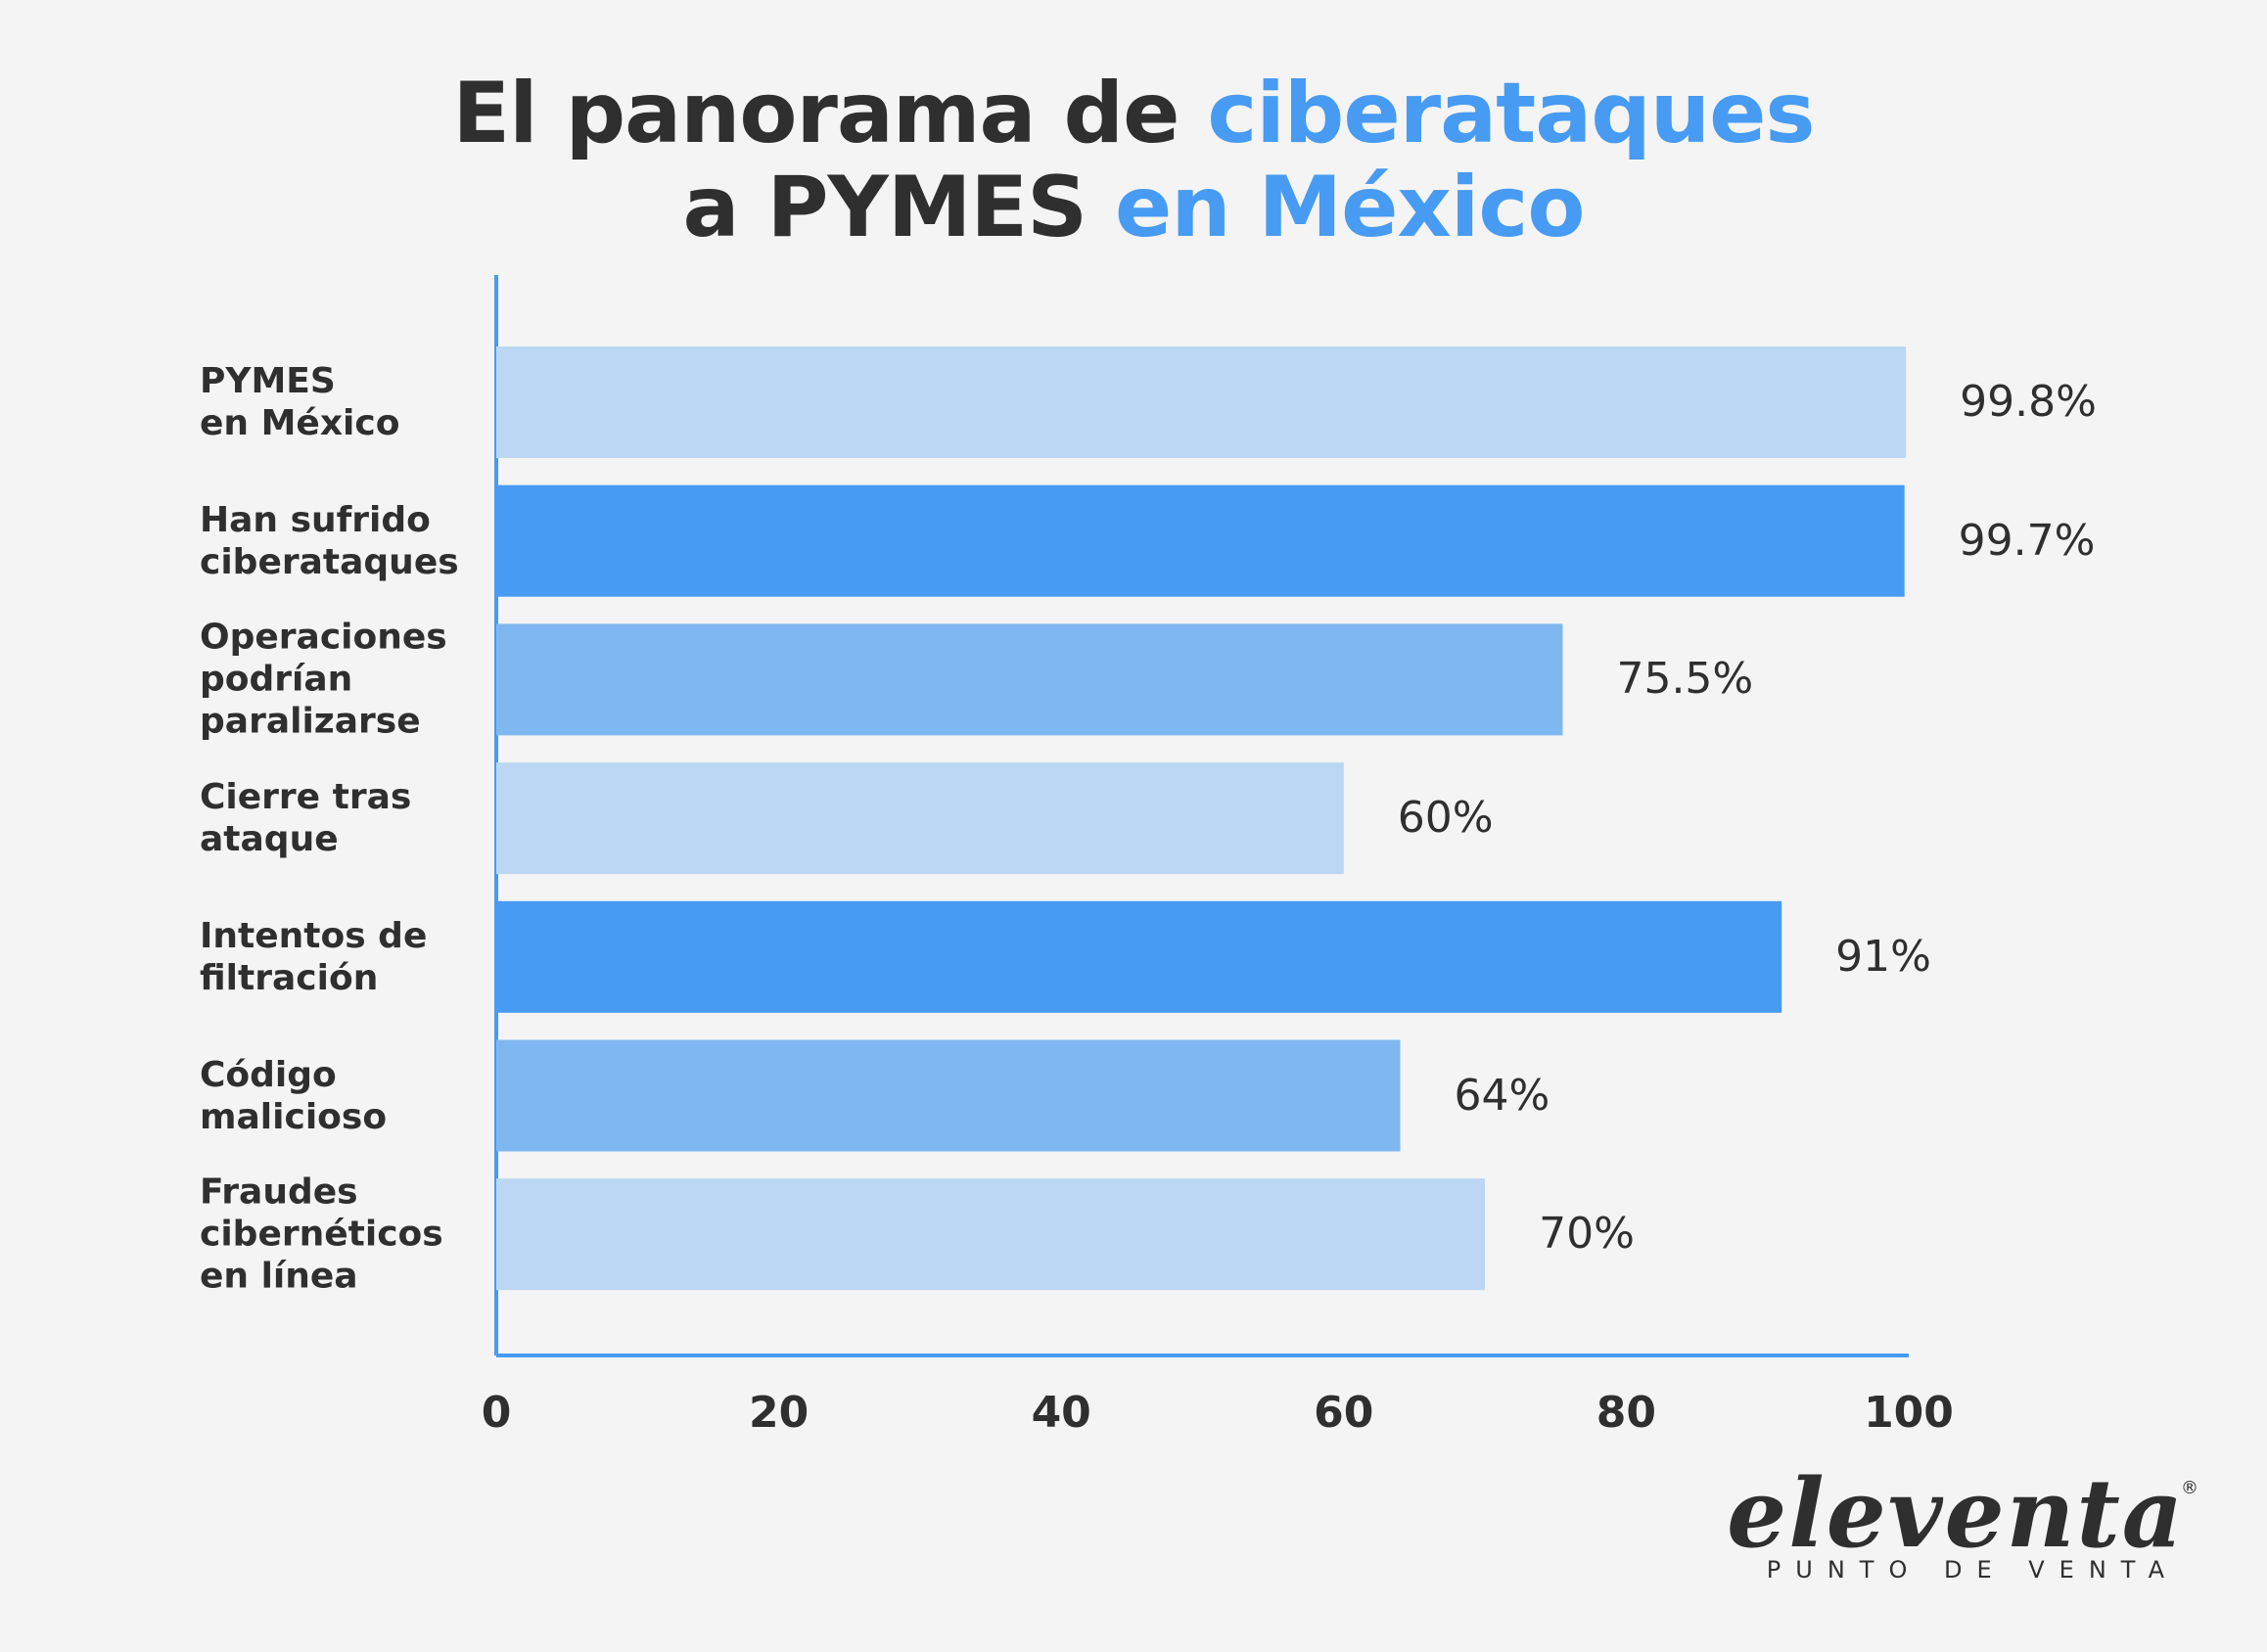 The image size is (2267, 1652). I want to click on category-label: Intentos de filtración, so click(314, 956).